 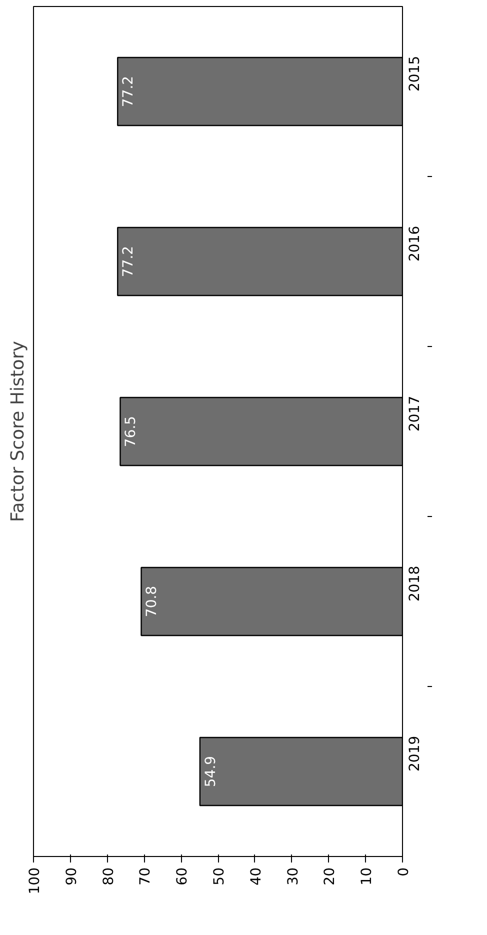 I want to click on x-tick-label: 90, so click(x=72, y=876).